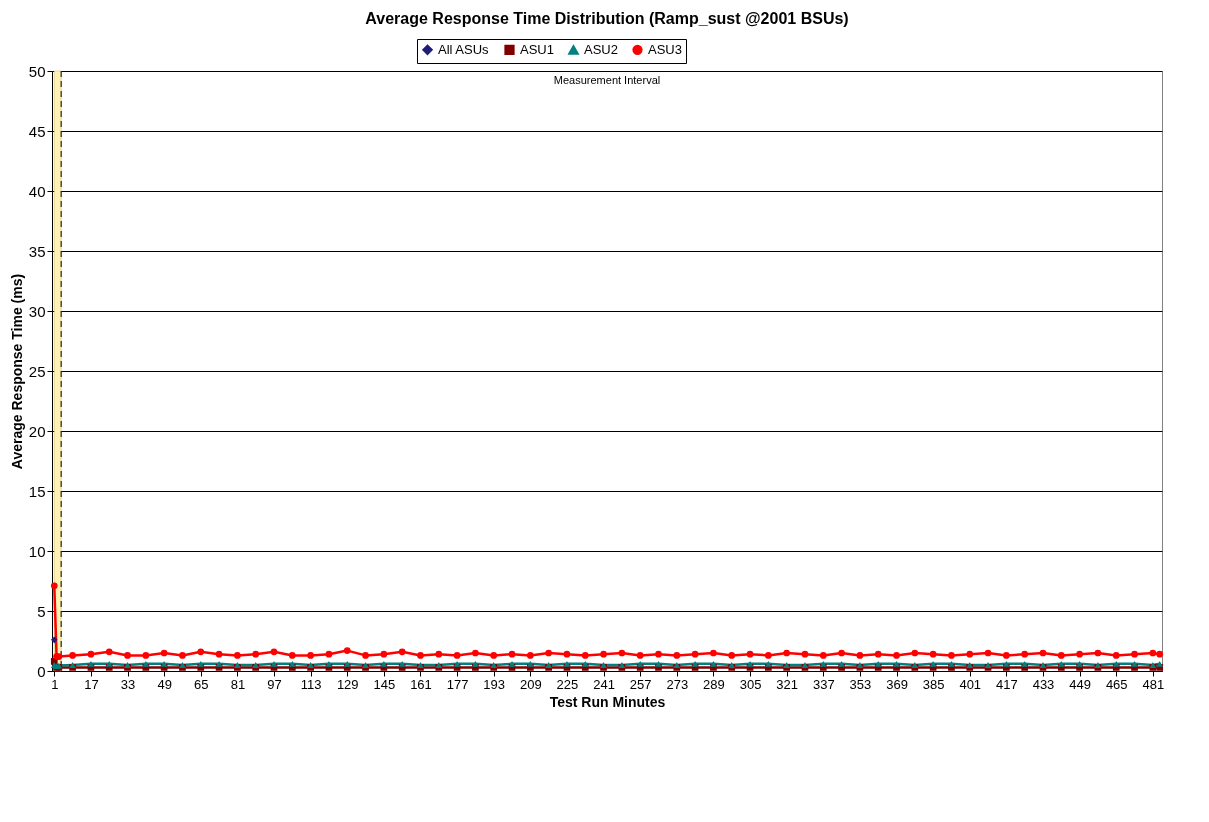 The height and width of the screenshot is (822, 1209). What do you see at coordinates (1043, 684) in the screenshot?
I see `x-tick-label: 433` at bounding box center [1043, 684].